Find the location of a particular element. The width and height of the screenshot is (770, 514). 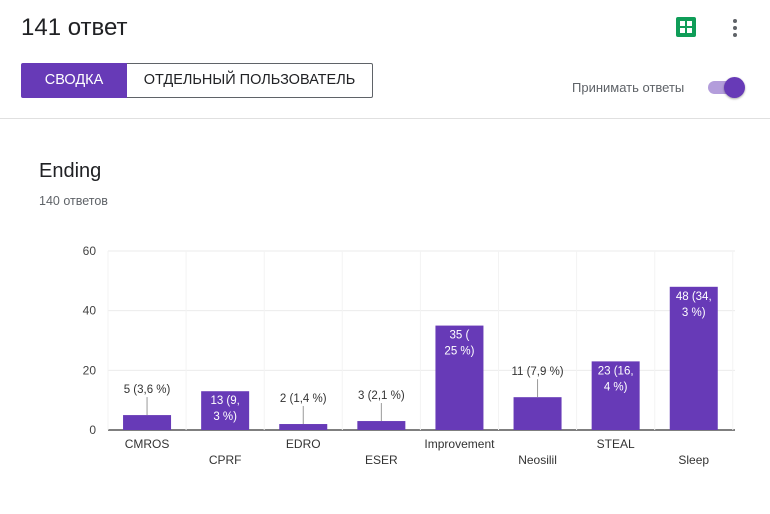

response-count: 140 ответов is located at coordinates (73, 201).